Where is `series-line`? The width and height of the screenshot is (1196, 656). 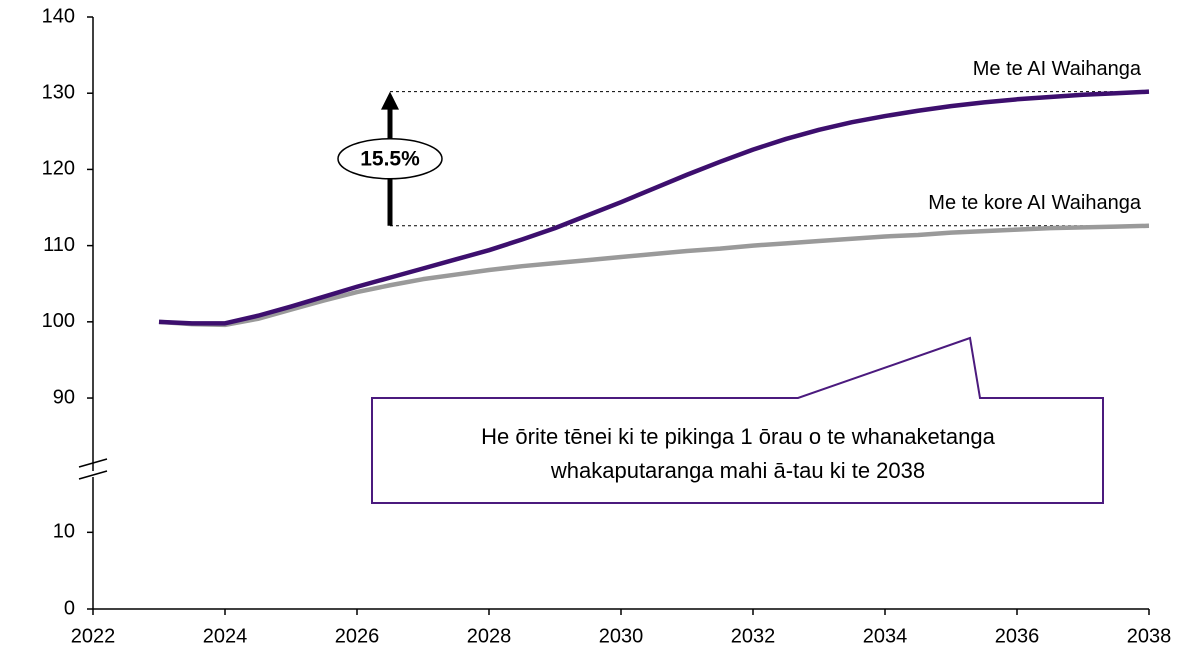
series-line is located at coordinates (654, 275).